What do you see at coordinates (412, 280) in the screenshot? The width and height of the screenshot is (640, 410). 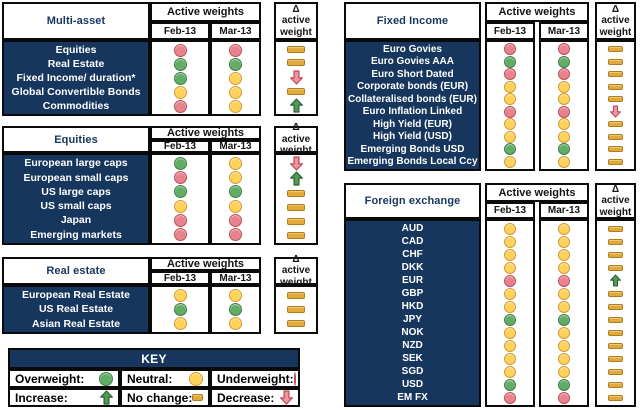 I see `row-label: EUR` at bounding box center [412, 280].